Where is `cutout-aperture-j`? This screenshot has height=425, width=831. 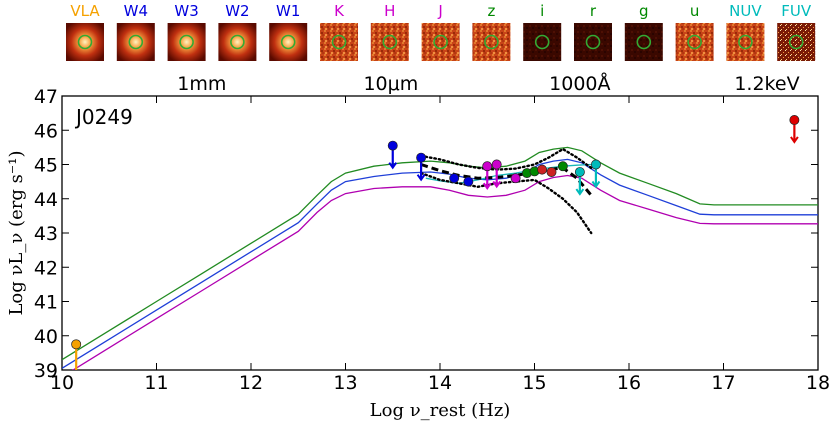 cutout-aperture-j is located at coordinates (440, 42).